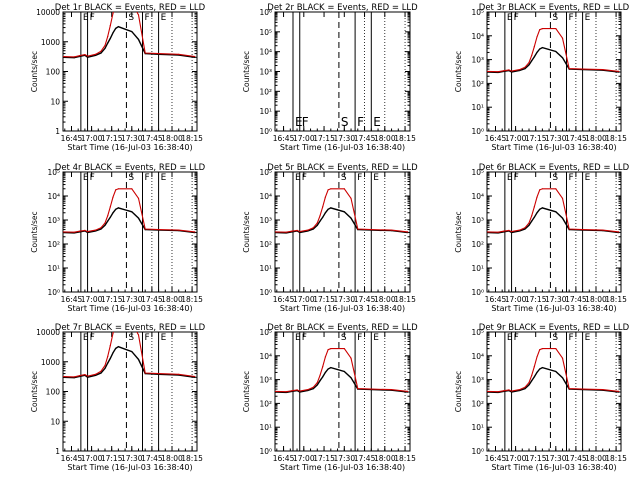 The width and height of the screenshot is (640, 480). Describe the element at coordinates (265, 12) in the screenshot. I see `y-tick-label: 10⁶` at that location.